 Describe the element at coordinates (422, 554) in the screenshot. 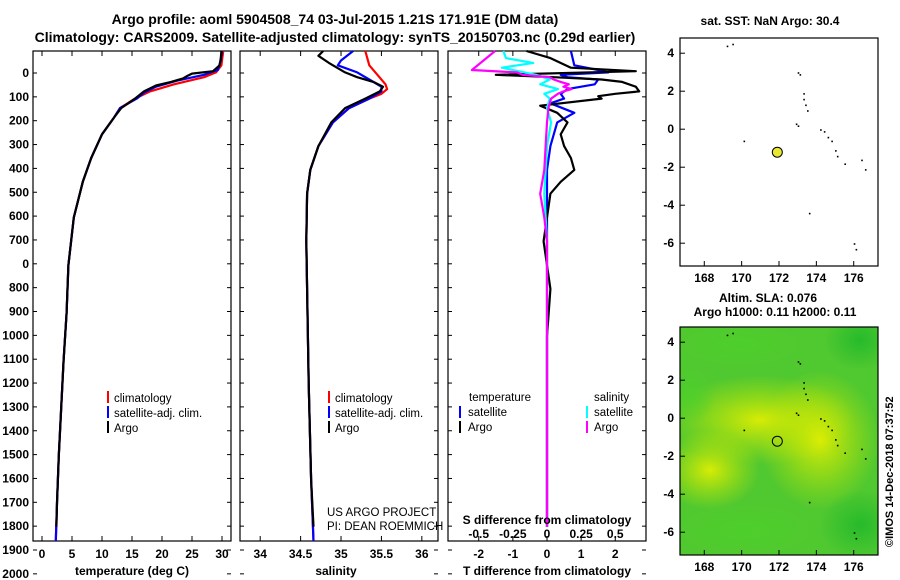

I see `x-tick-label: 36` at that location.